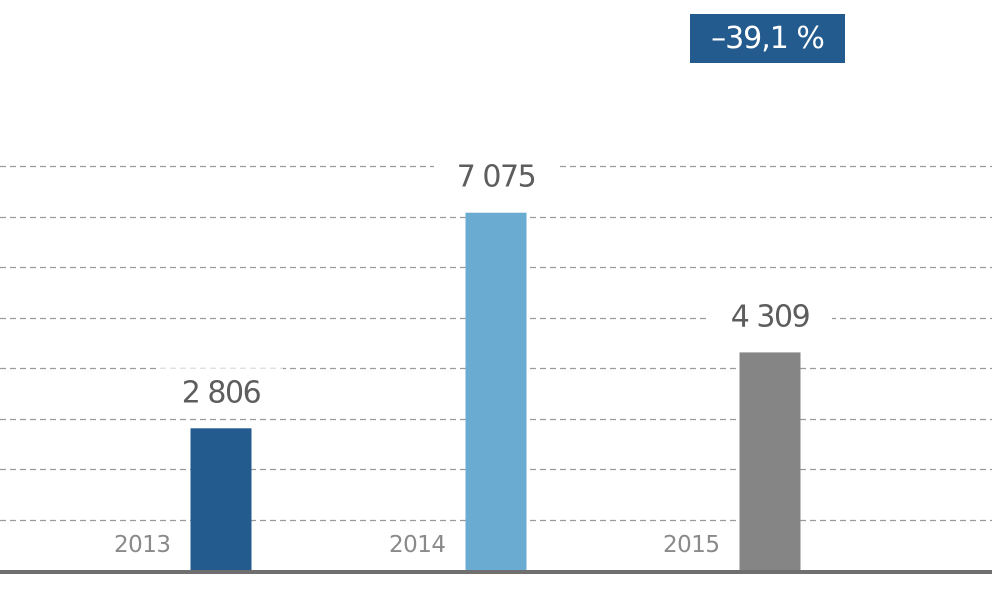 The image size is (992, 612). I want to click on value-label-2014: 7 075, so click(496, 177).